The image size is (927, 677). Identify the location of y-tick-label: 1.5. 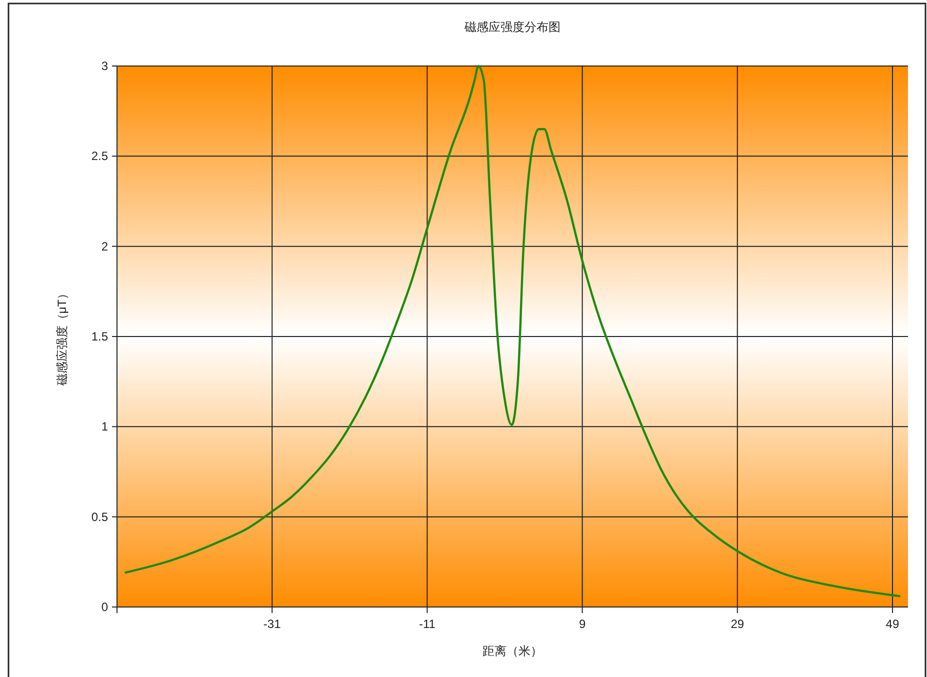
(99, 337).